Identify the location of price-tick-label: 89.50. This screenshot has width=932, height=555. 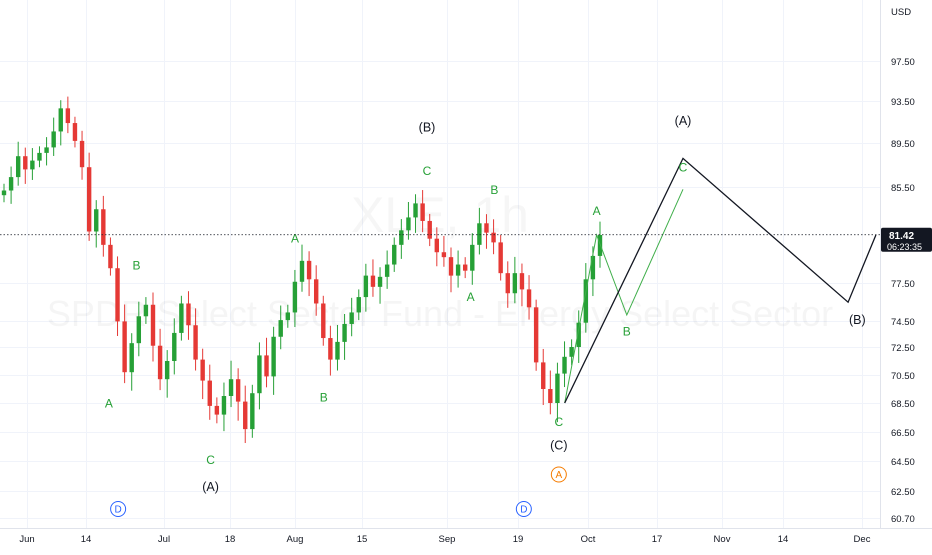
(903, 144).